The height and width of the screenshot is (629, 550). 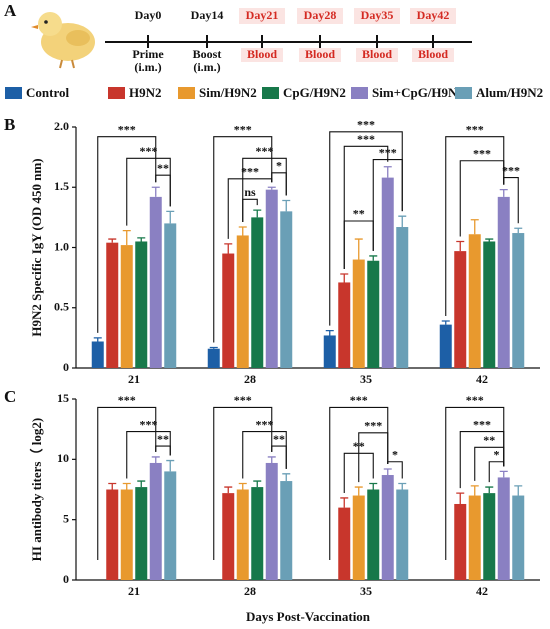 What do you see at coordinates (61, 126) in the screenshot?
I see `y-tick-label: 2.0` at bounding box center [61, 126].